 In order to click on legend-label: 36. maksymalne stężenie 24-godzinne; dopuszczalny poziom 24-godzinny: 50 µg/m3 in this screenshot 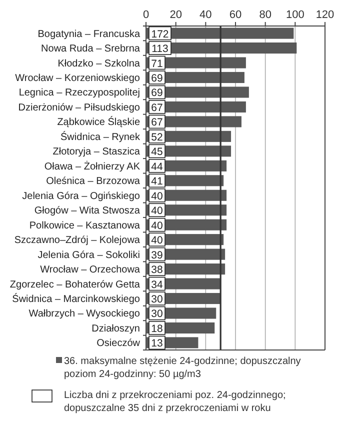, I will do `click(182, 368)`.